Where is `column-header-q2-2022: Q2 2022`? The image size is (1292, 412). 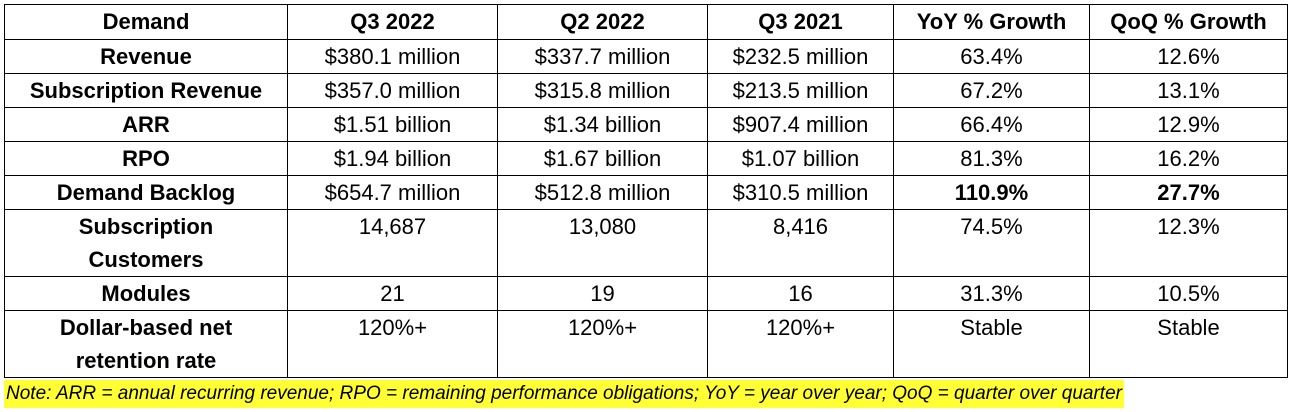
column-header-q2-2022: Q2 2022 is located at coordinates (602, 22).